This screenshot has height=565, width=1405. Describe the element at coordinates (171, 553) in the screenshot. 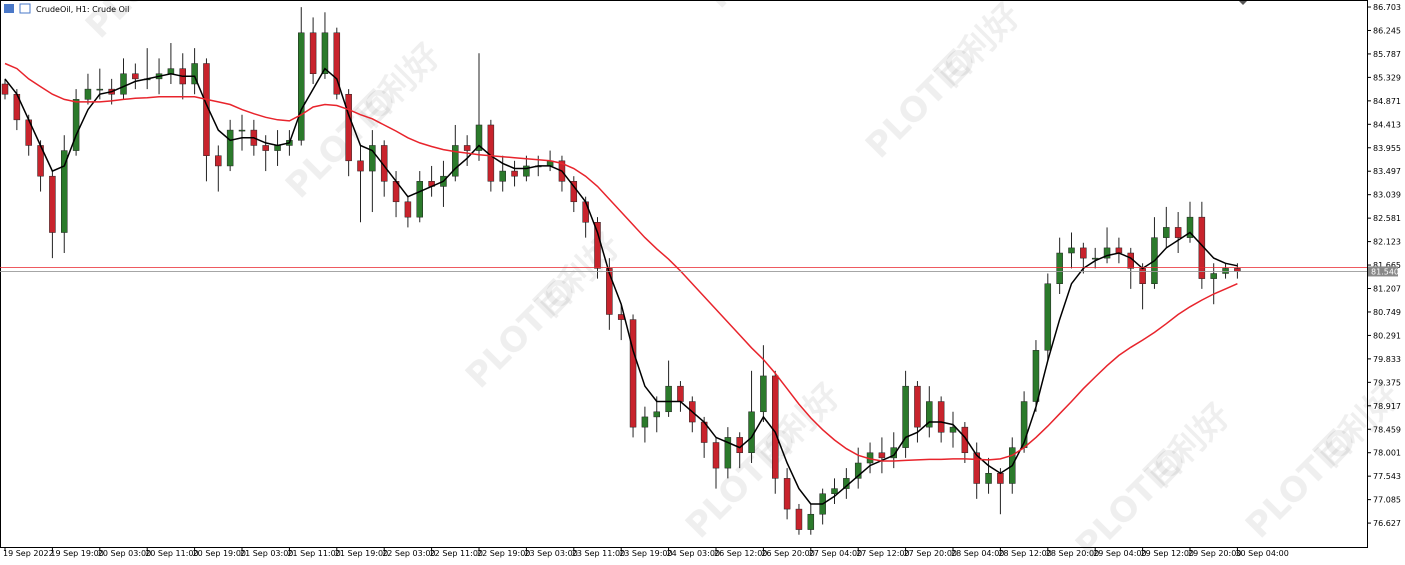

I see `x-tick-label: 20 Sep 11:00` at that location.